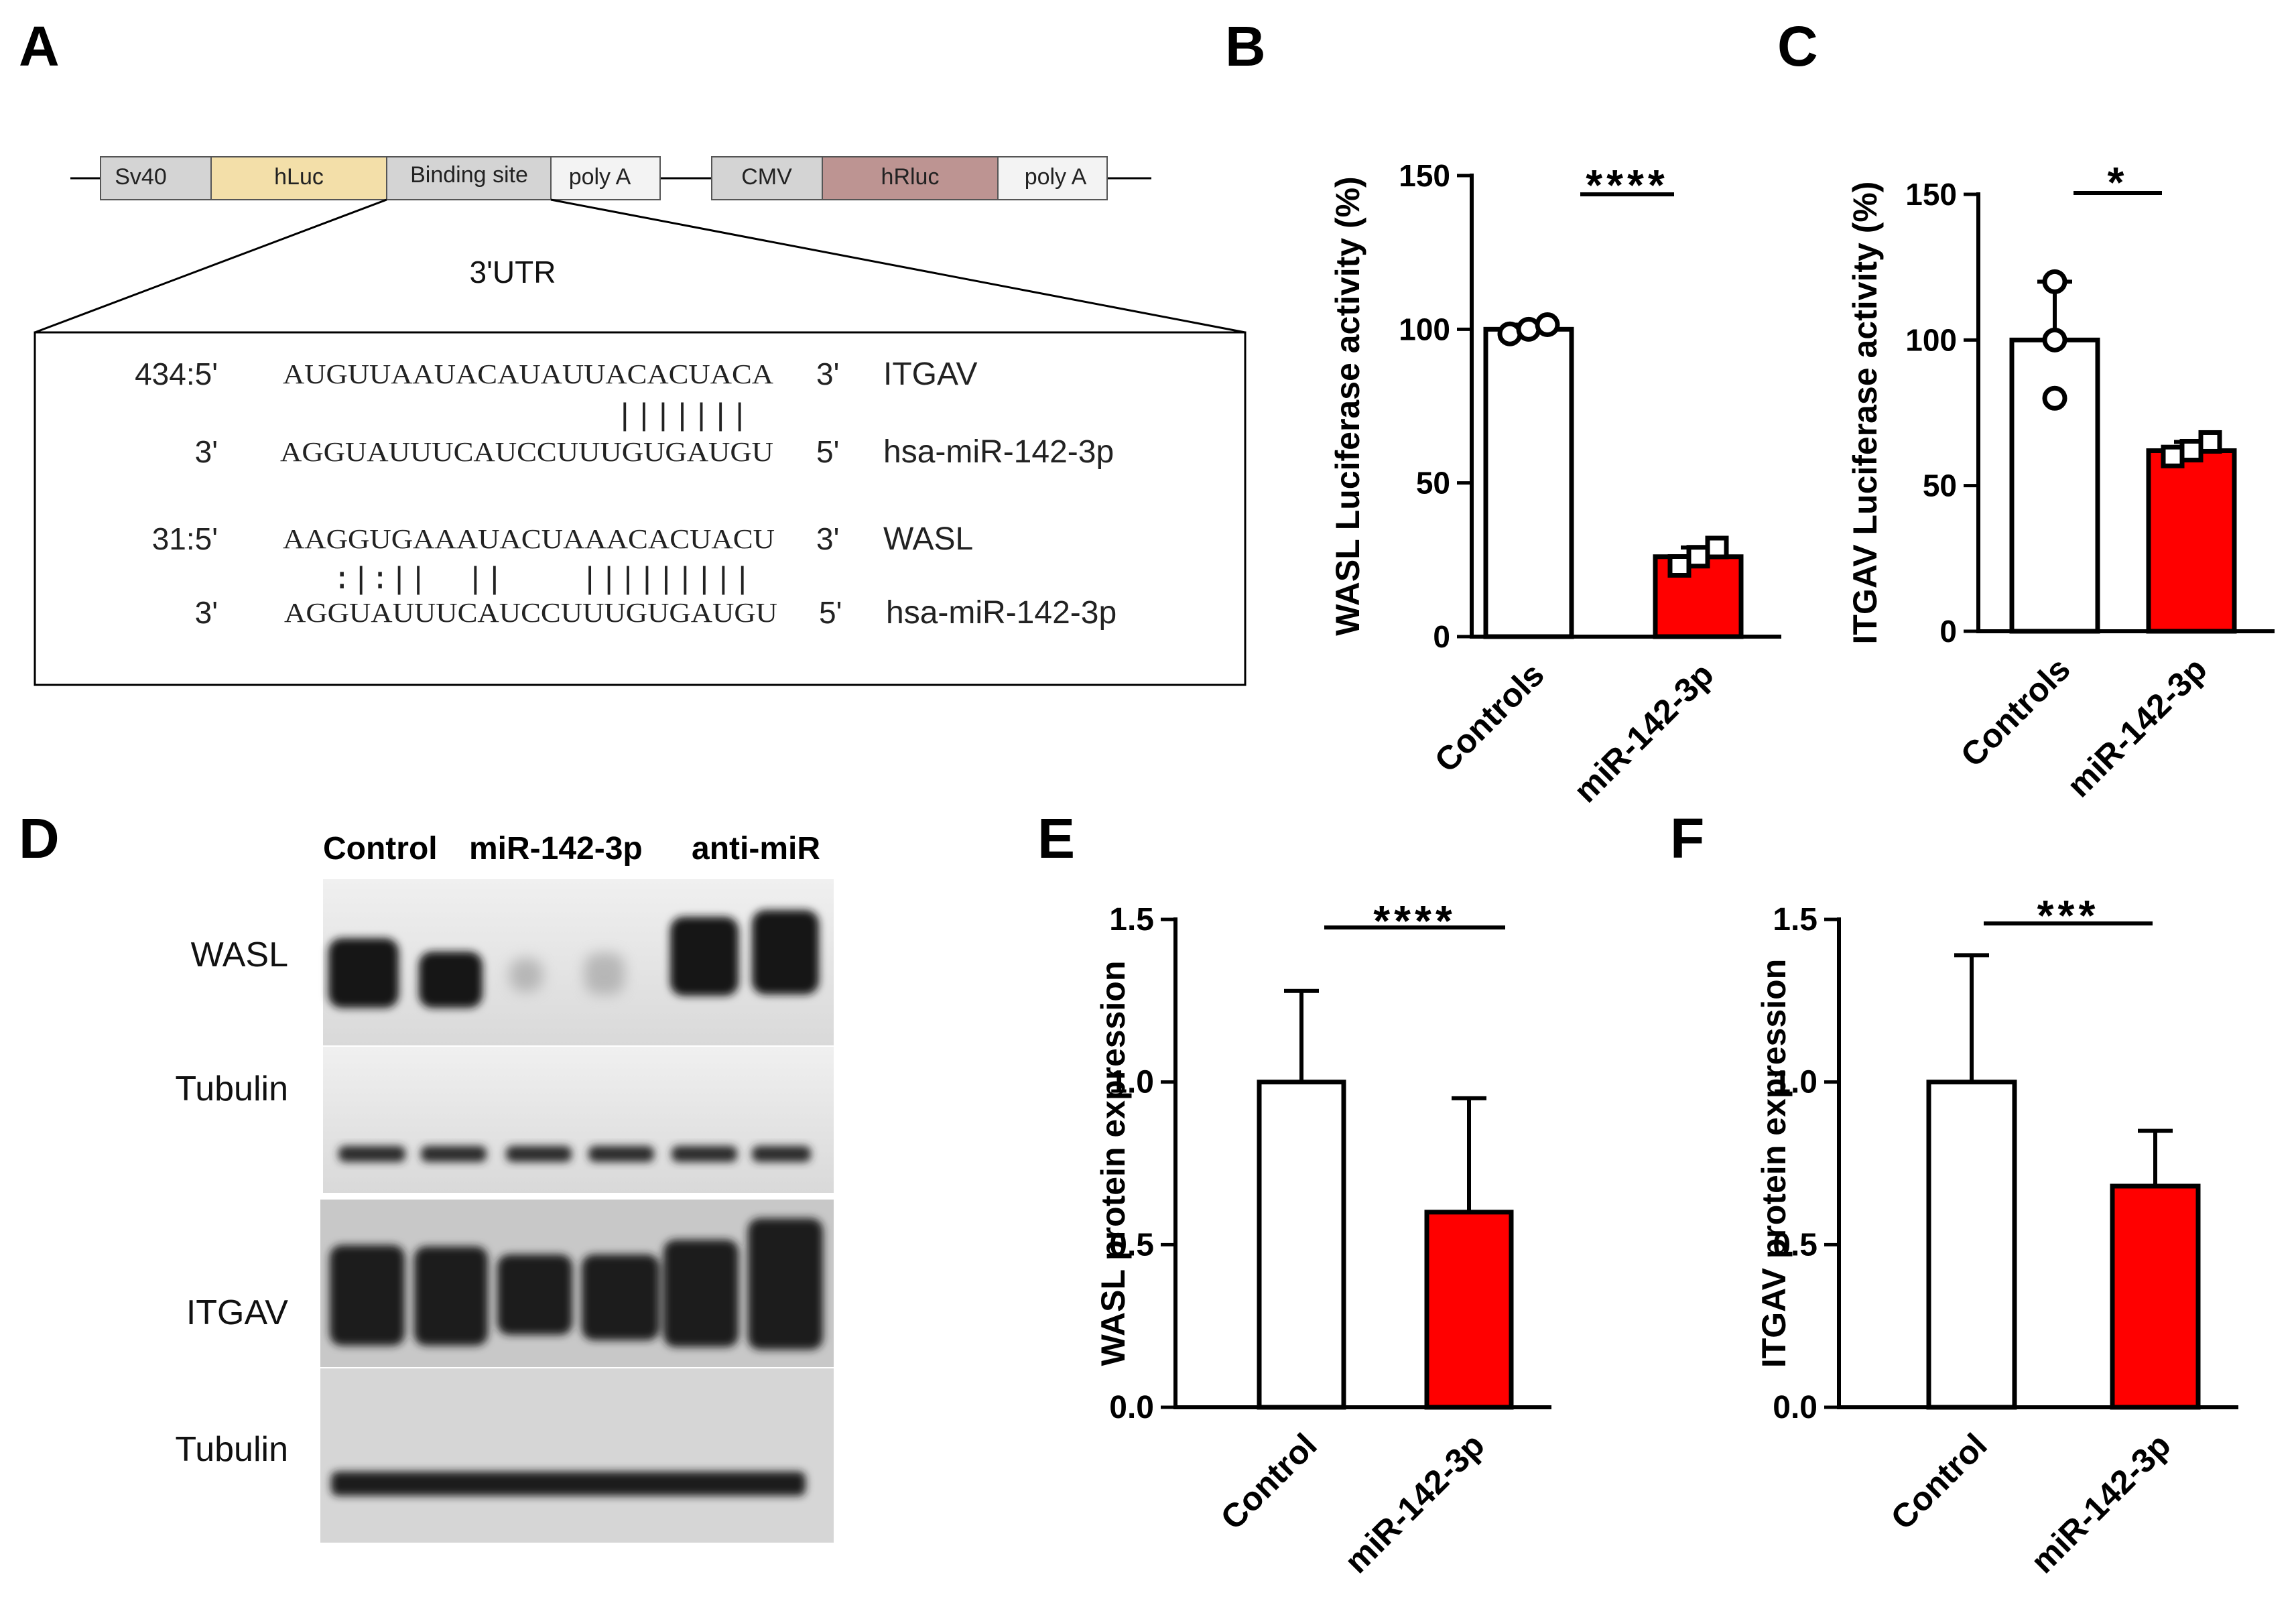 This screenshot has width=2296, height=1611. Describe the element at coordinates (827, 451) in the screenshot. I see `itgav-mir-end: 5'` at that location.